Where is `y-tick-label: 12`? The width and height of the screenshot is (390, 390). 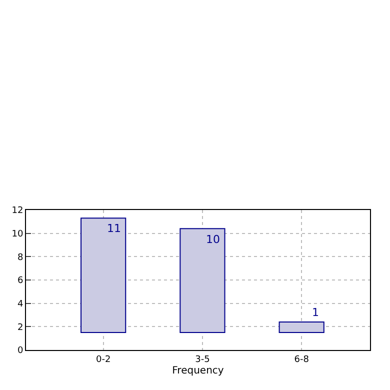 y-tick-label: 12 is located at coordinates (18, 211).